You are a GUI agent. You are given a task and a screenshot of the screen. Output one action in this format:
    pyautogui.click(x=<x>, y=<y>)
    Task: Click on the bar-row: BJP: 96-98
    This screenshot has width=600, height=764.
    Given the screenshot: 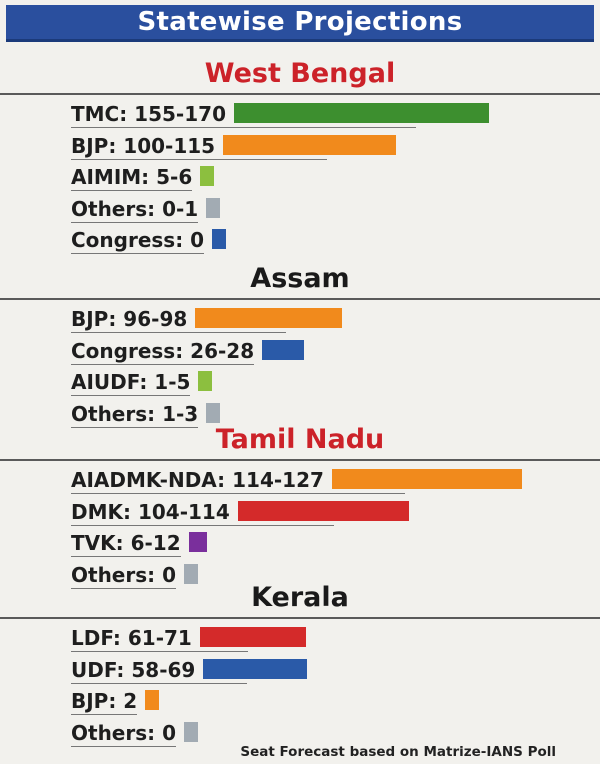 What is the action you would take?
    pyautogui.click(x=300, y=319)
    